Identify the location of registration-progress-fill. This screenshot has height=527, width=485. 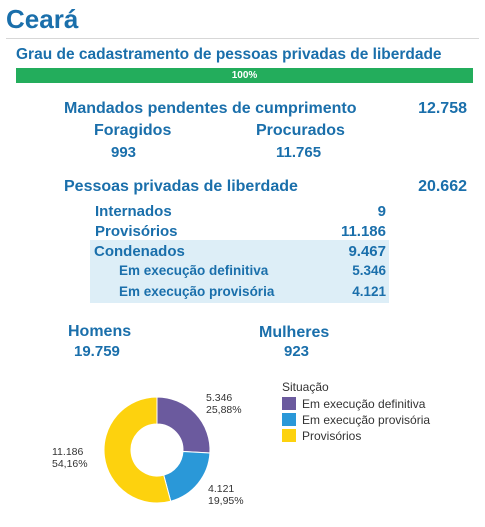
(244, 75).